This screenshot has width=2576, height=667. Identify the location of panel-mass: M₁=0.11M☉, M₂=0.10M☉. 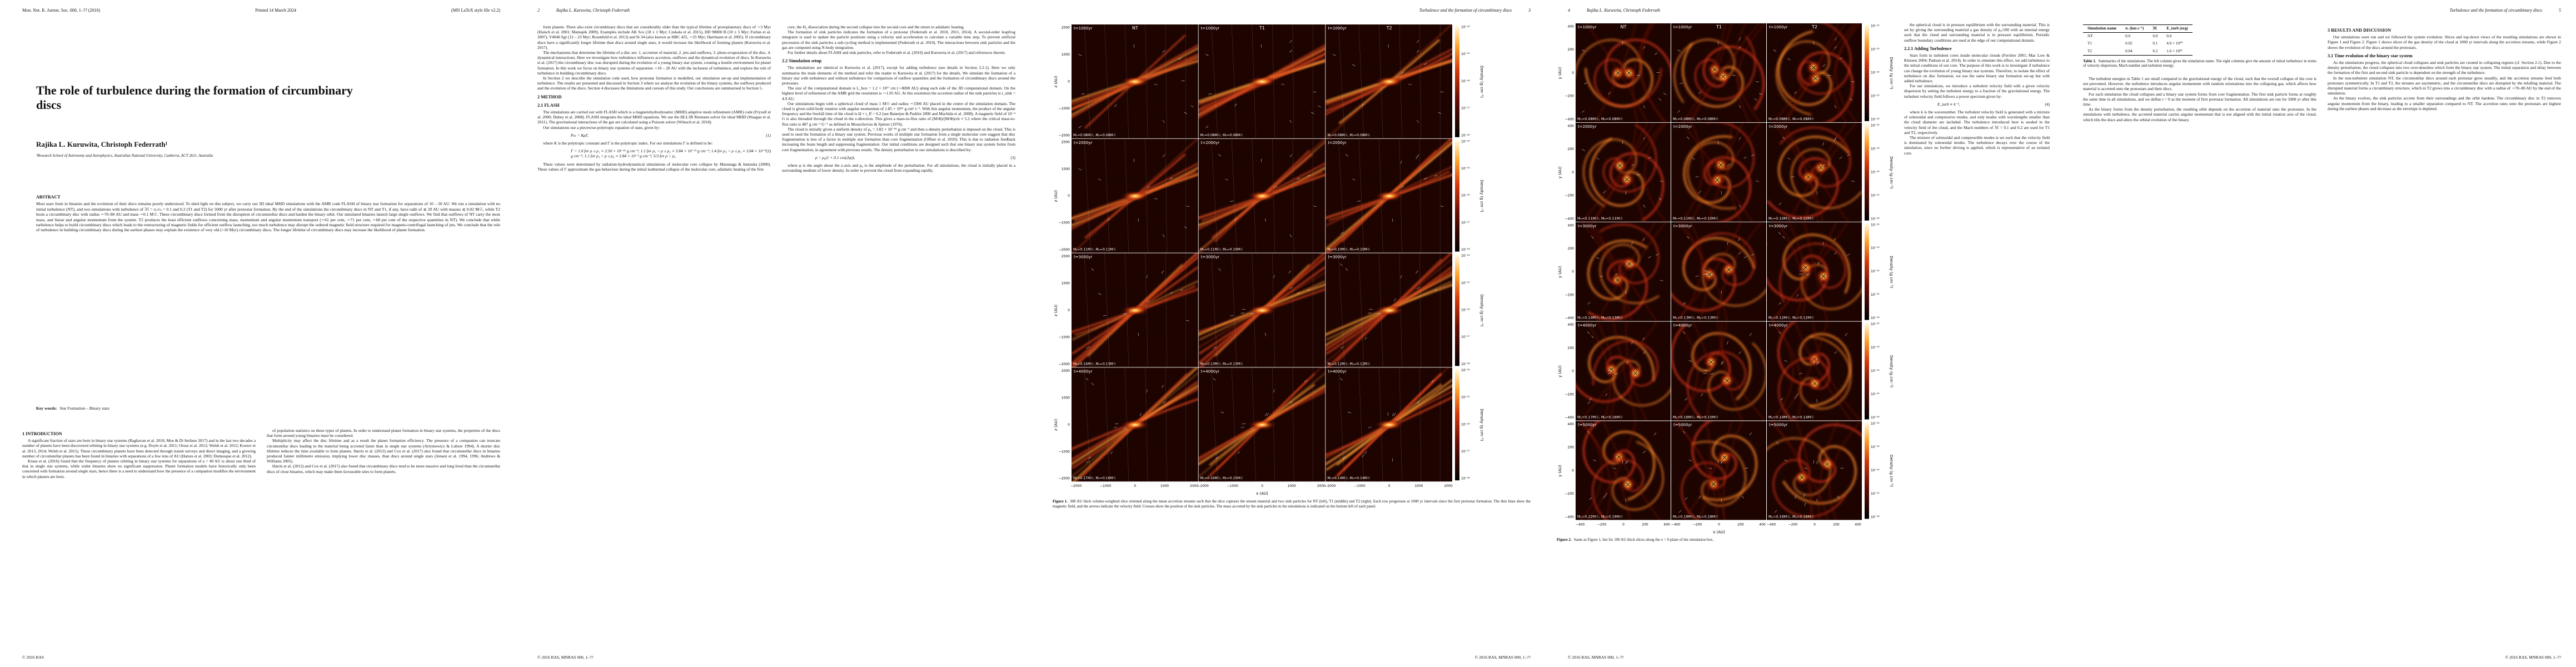
(1221, 250).